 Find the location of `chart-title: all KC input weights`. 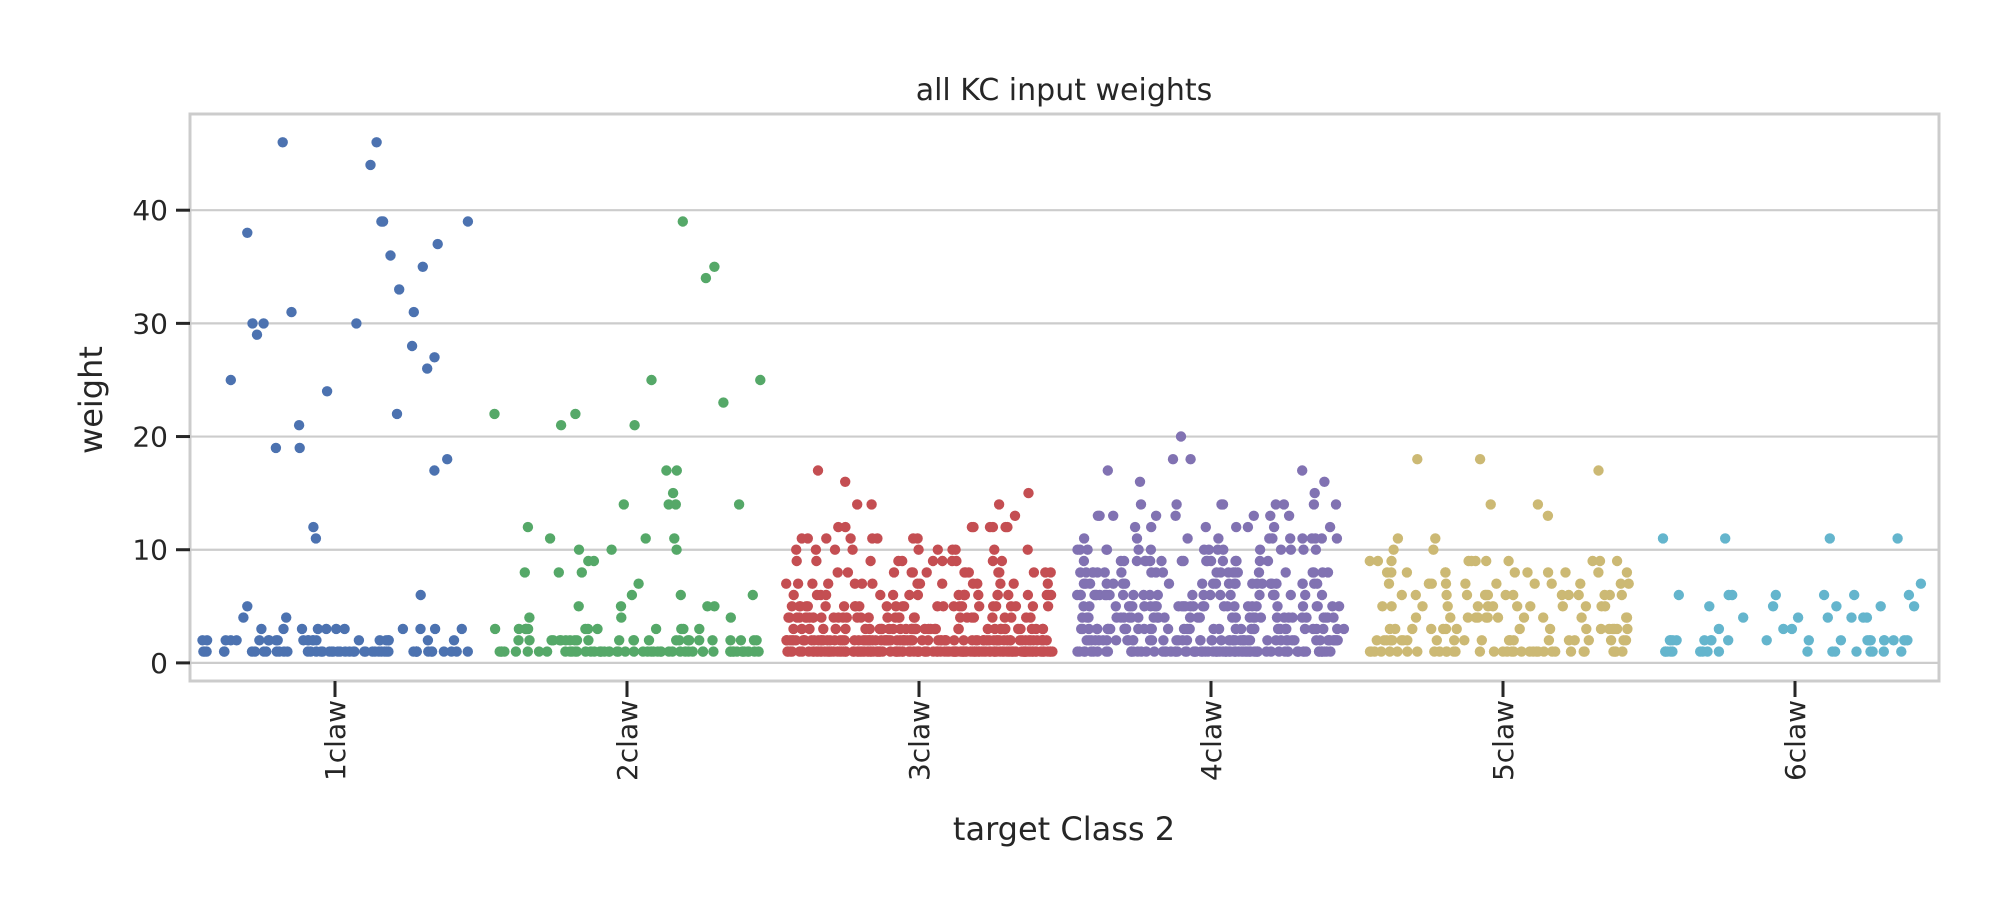

chart-title: all KC input weights is located at coordinates (1064, 90).